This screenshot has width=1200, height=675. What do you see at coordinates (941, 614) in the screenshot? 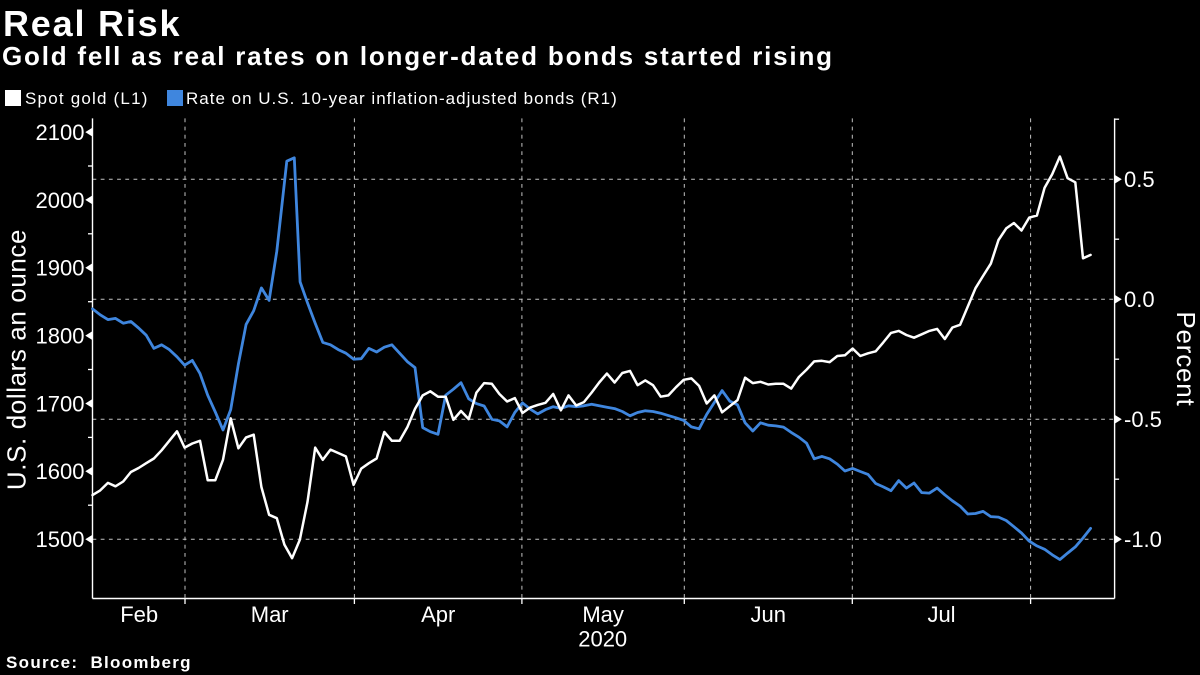
I see `svg-text: Jul` at bounding box center [941, 614].